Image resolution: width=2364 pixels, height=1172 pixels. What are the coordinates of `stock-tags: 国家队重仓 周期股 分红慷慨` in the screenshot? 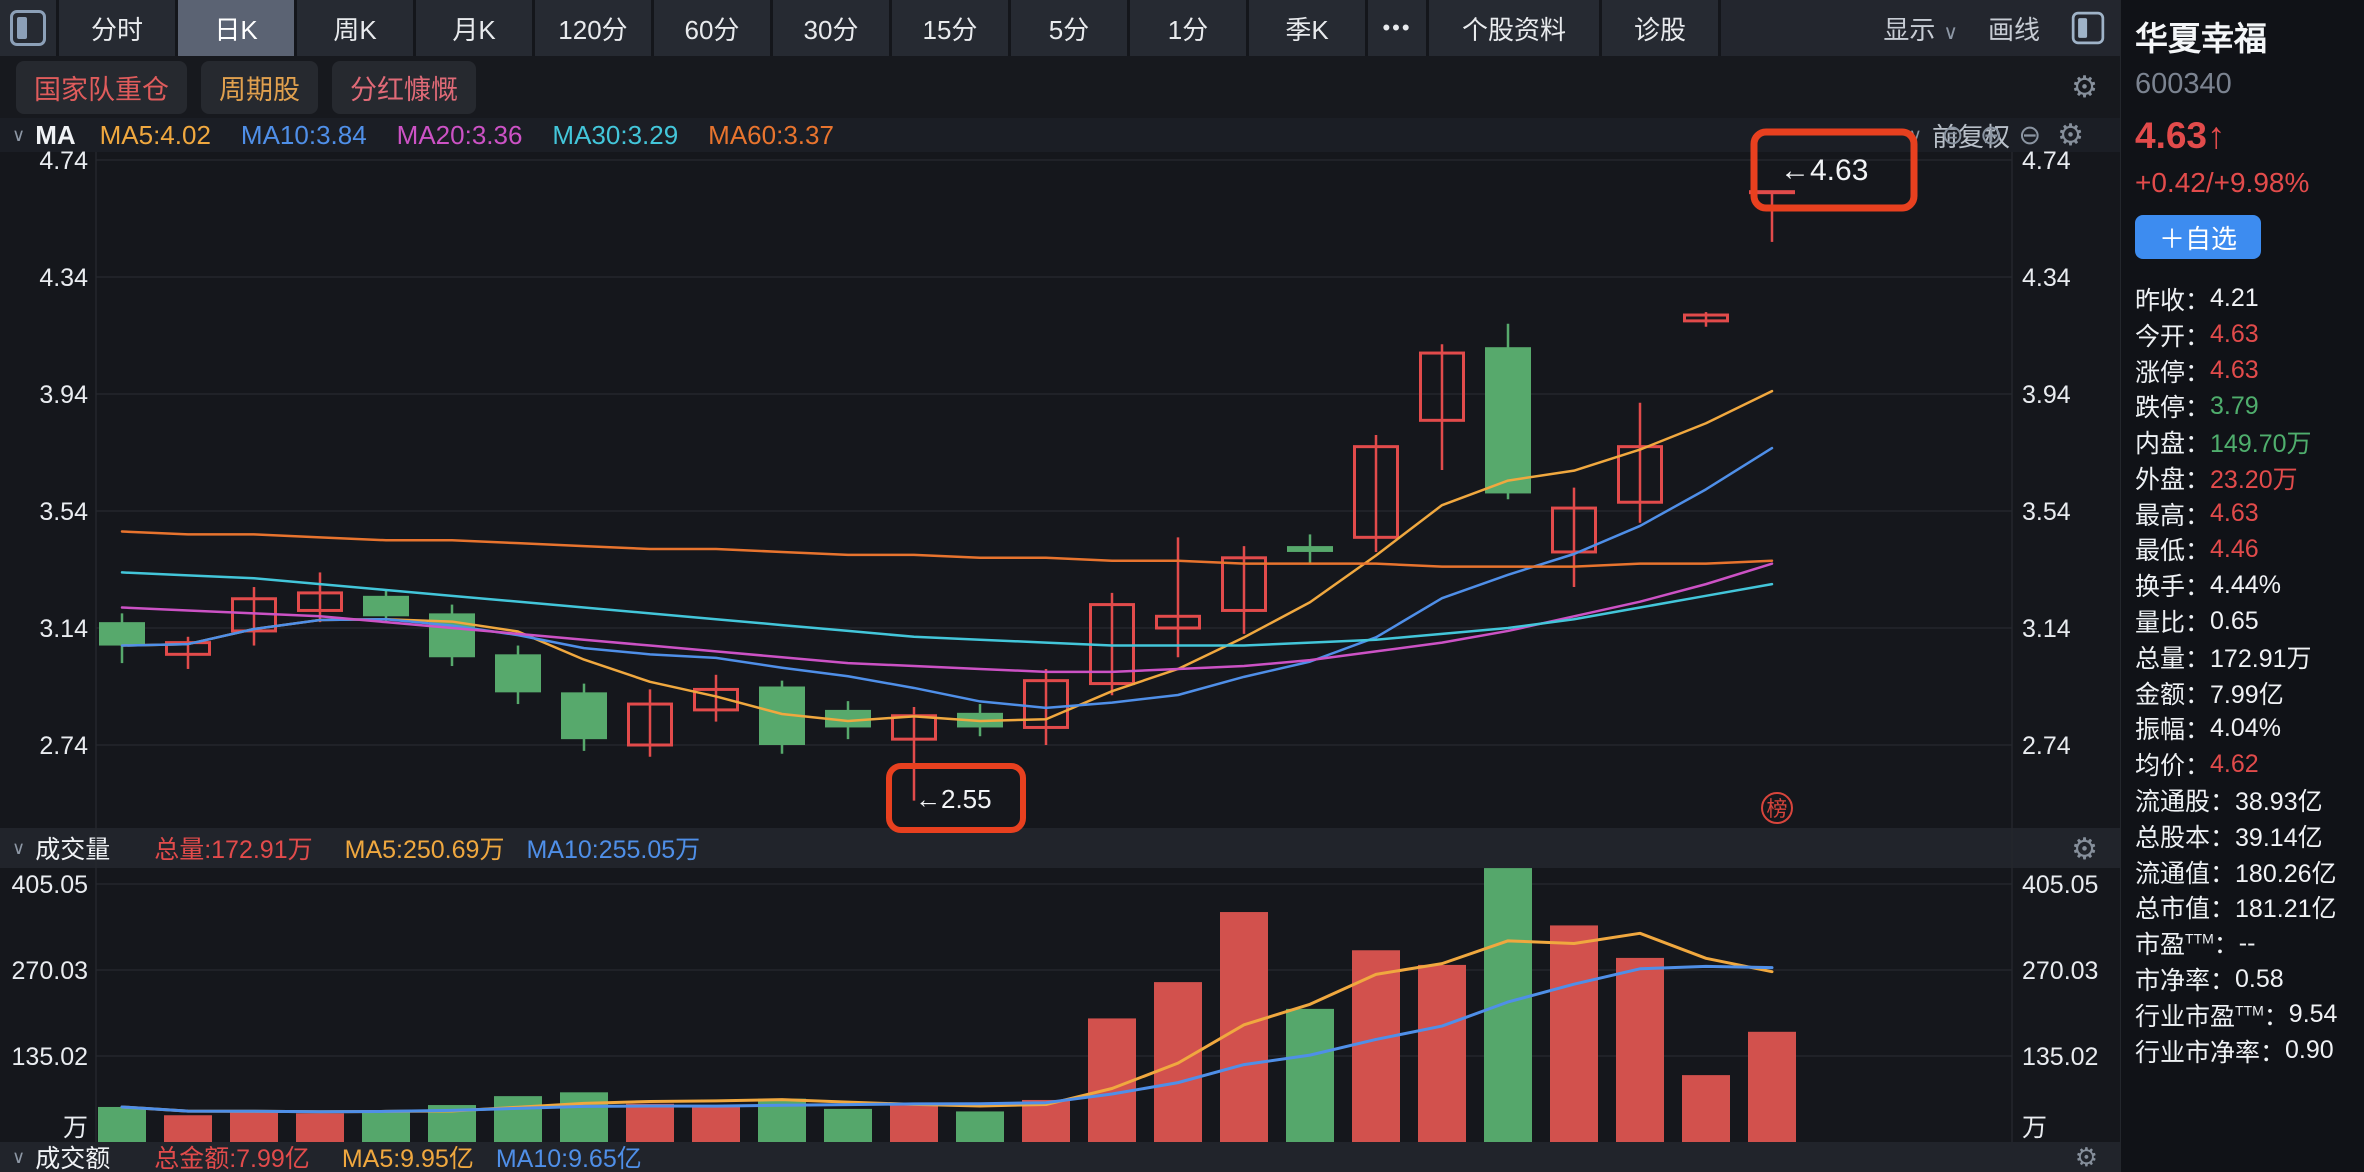 It's located at (246, 87).